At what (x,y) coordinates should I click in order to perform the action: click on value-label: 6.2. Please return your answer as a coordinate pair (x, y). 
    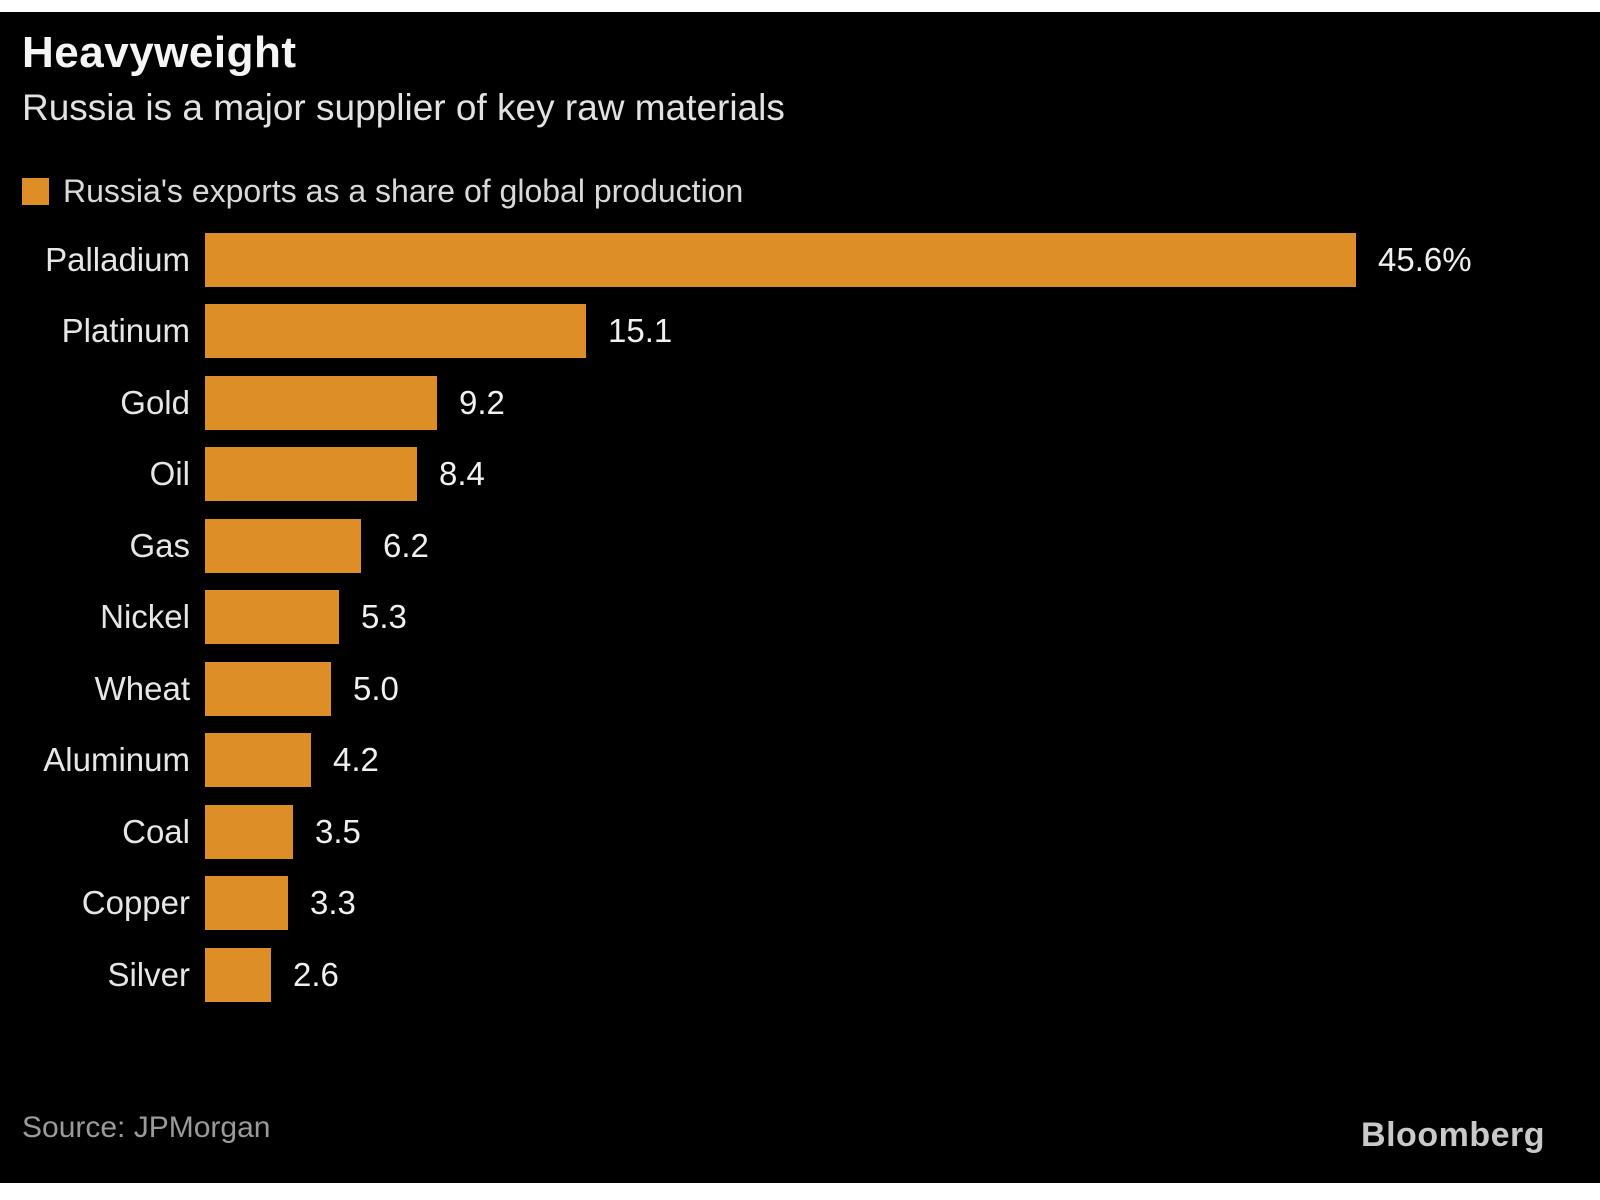
    Looking at the image, I should click on (406, 545).